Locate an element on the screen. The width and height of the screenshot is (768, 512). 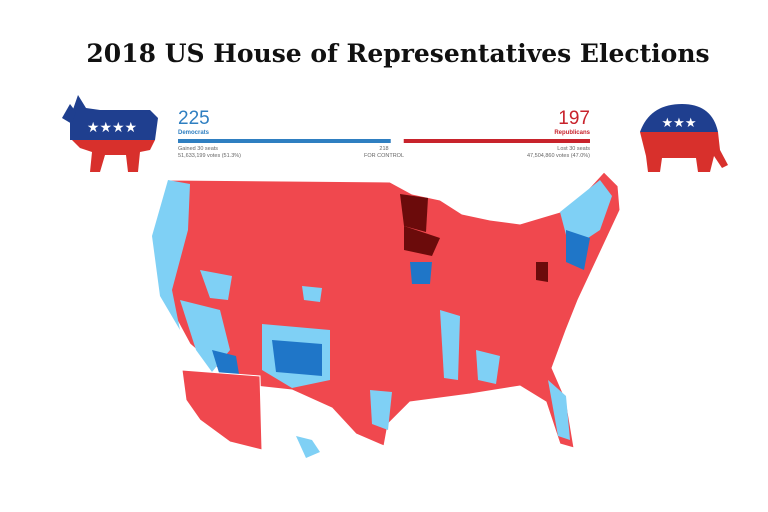
rep-seats: 197 is located at coordinates (574, 118).